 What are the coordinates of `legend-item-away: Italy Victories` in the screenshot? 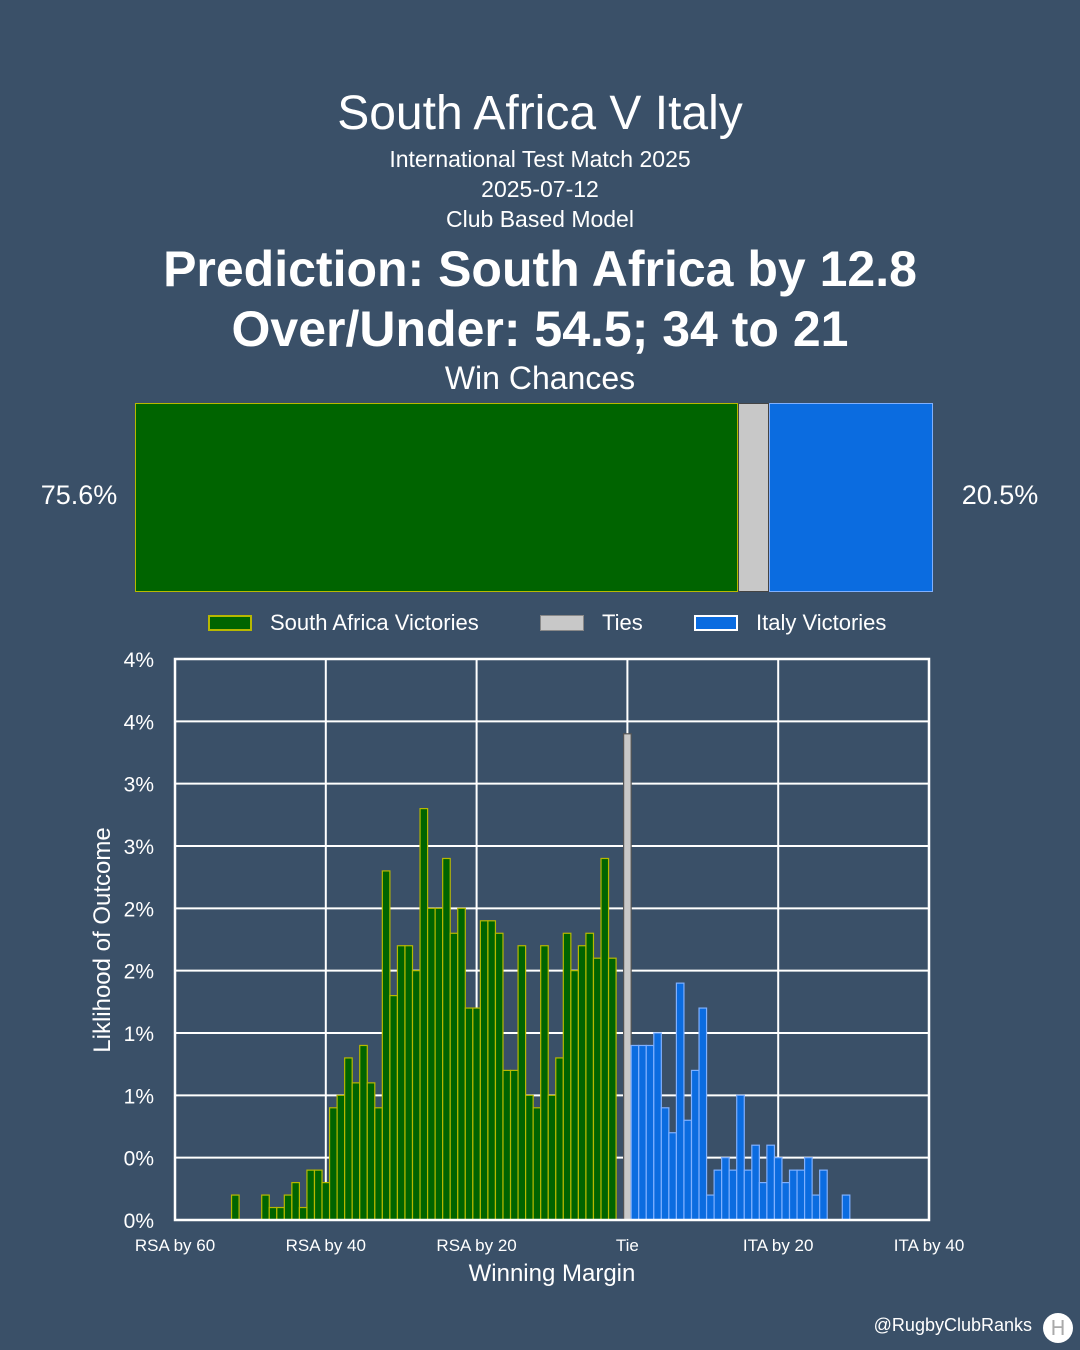 It's located at (790, 623).